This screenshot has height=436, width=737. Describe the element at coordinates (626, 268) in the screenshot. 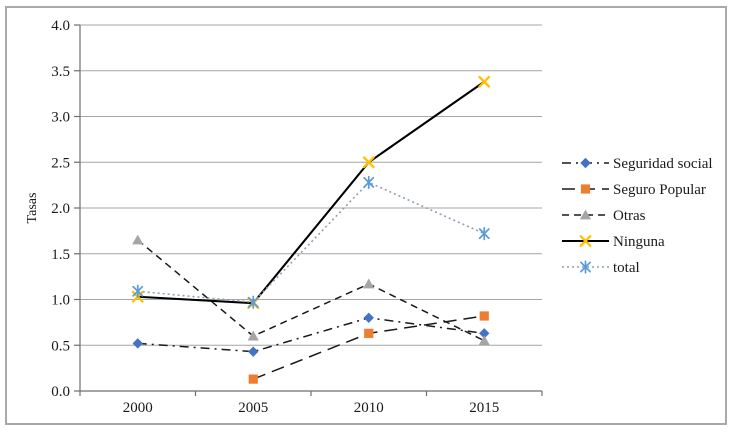

I see `legend-label: total` at that location.